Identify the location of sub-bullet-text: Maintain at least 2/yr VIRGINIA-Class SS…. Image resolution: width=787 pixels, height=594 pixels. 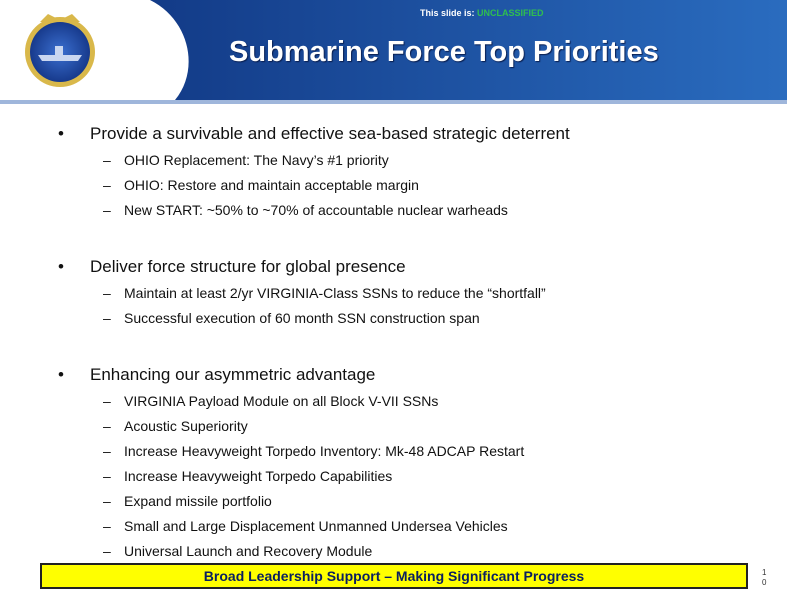
(335, 293).